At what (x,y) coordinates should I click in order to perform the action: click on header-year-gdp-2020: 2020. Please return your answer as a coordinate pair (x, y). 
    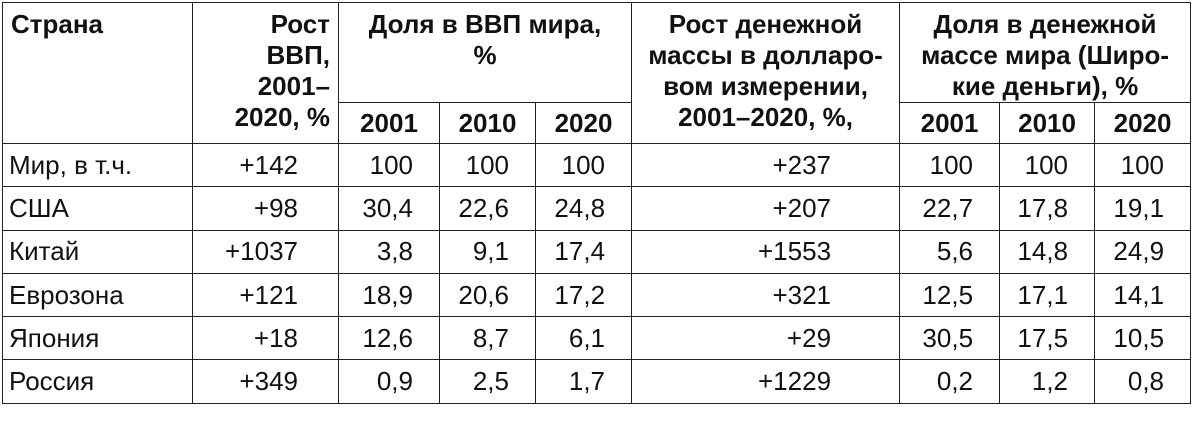
    Looking at the image, I should click on (583, 123).